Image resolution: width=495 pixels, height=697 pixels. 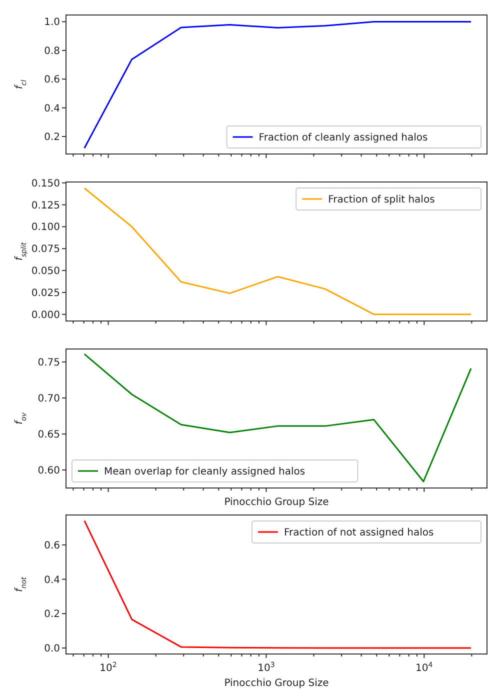 What do you see at coordinates (49, 434) in the screenshot?
I see `y-tick-label: 0.65` at bounding box center [49, 434].